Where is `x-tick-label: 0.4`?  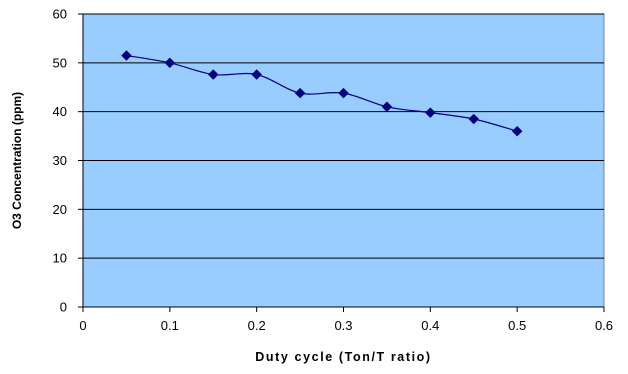
x-tick-label: 0.4 is located at coordinates (430, 325).